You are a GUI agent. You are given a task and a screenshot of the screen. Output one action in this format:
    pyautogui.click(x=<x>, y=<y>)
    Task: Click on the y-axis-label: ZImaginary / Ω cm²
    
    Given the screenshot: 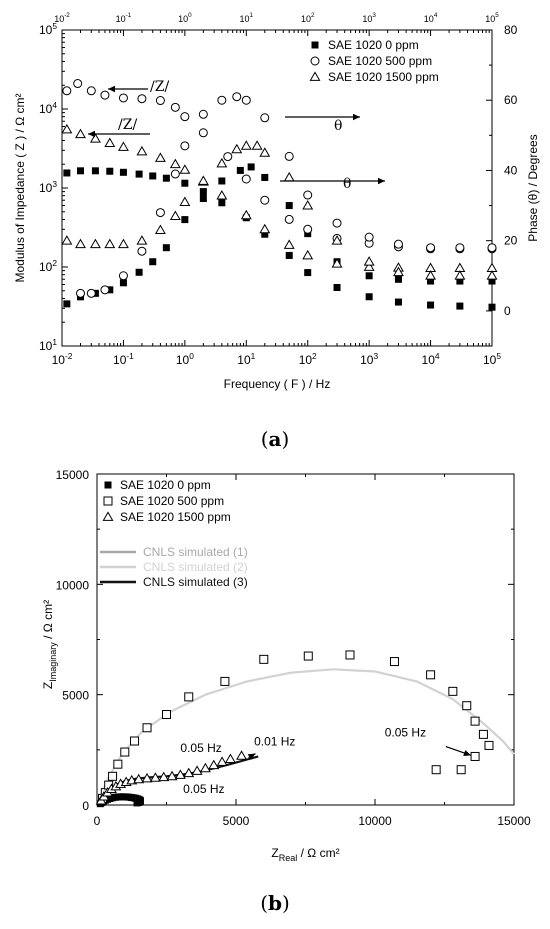 What is the action you would take?
    pyautogui.click(x=49, y=644)
    